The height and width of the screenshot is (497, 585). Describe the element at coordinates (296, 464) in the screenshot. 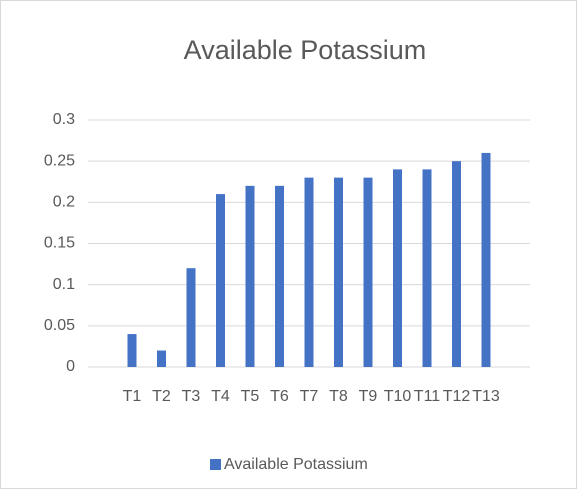

I see `legend-label: Available Potassium` at that location.